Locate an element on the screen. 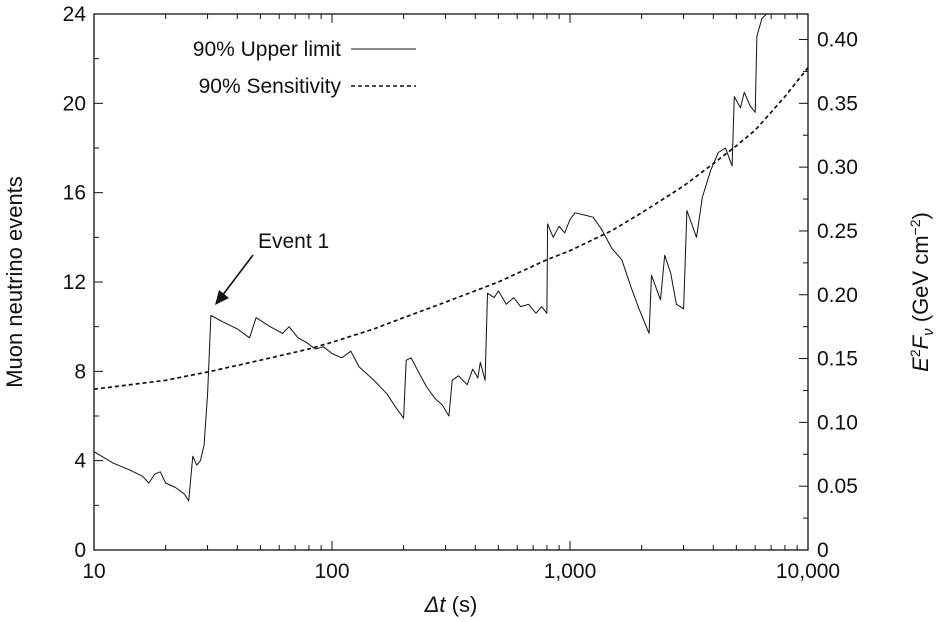  x-tick-label: 10,000 is located at coordinates (808, 571).